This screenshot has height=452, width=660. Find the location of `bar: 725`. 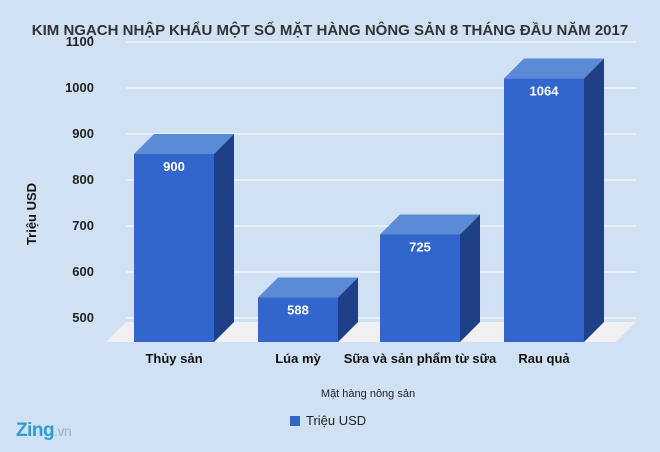

bar: 725 is located at coordinates (430, 278).